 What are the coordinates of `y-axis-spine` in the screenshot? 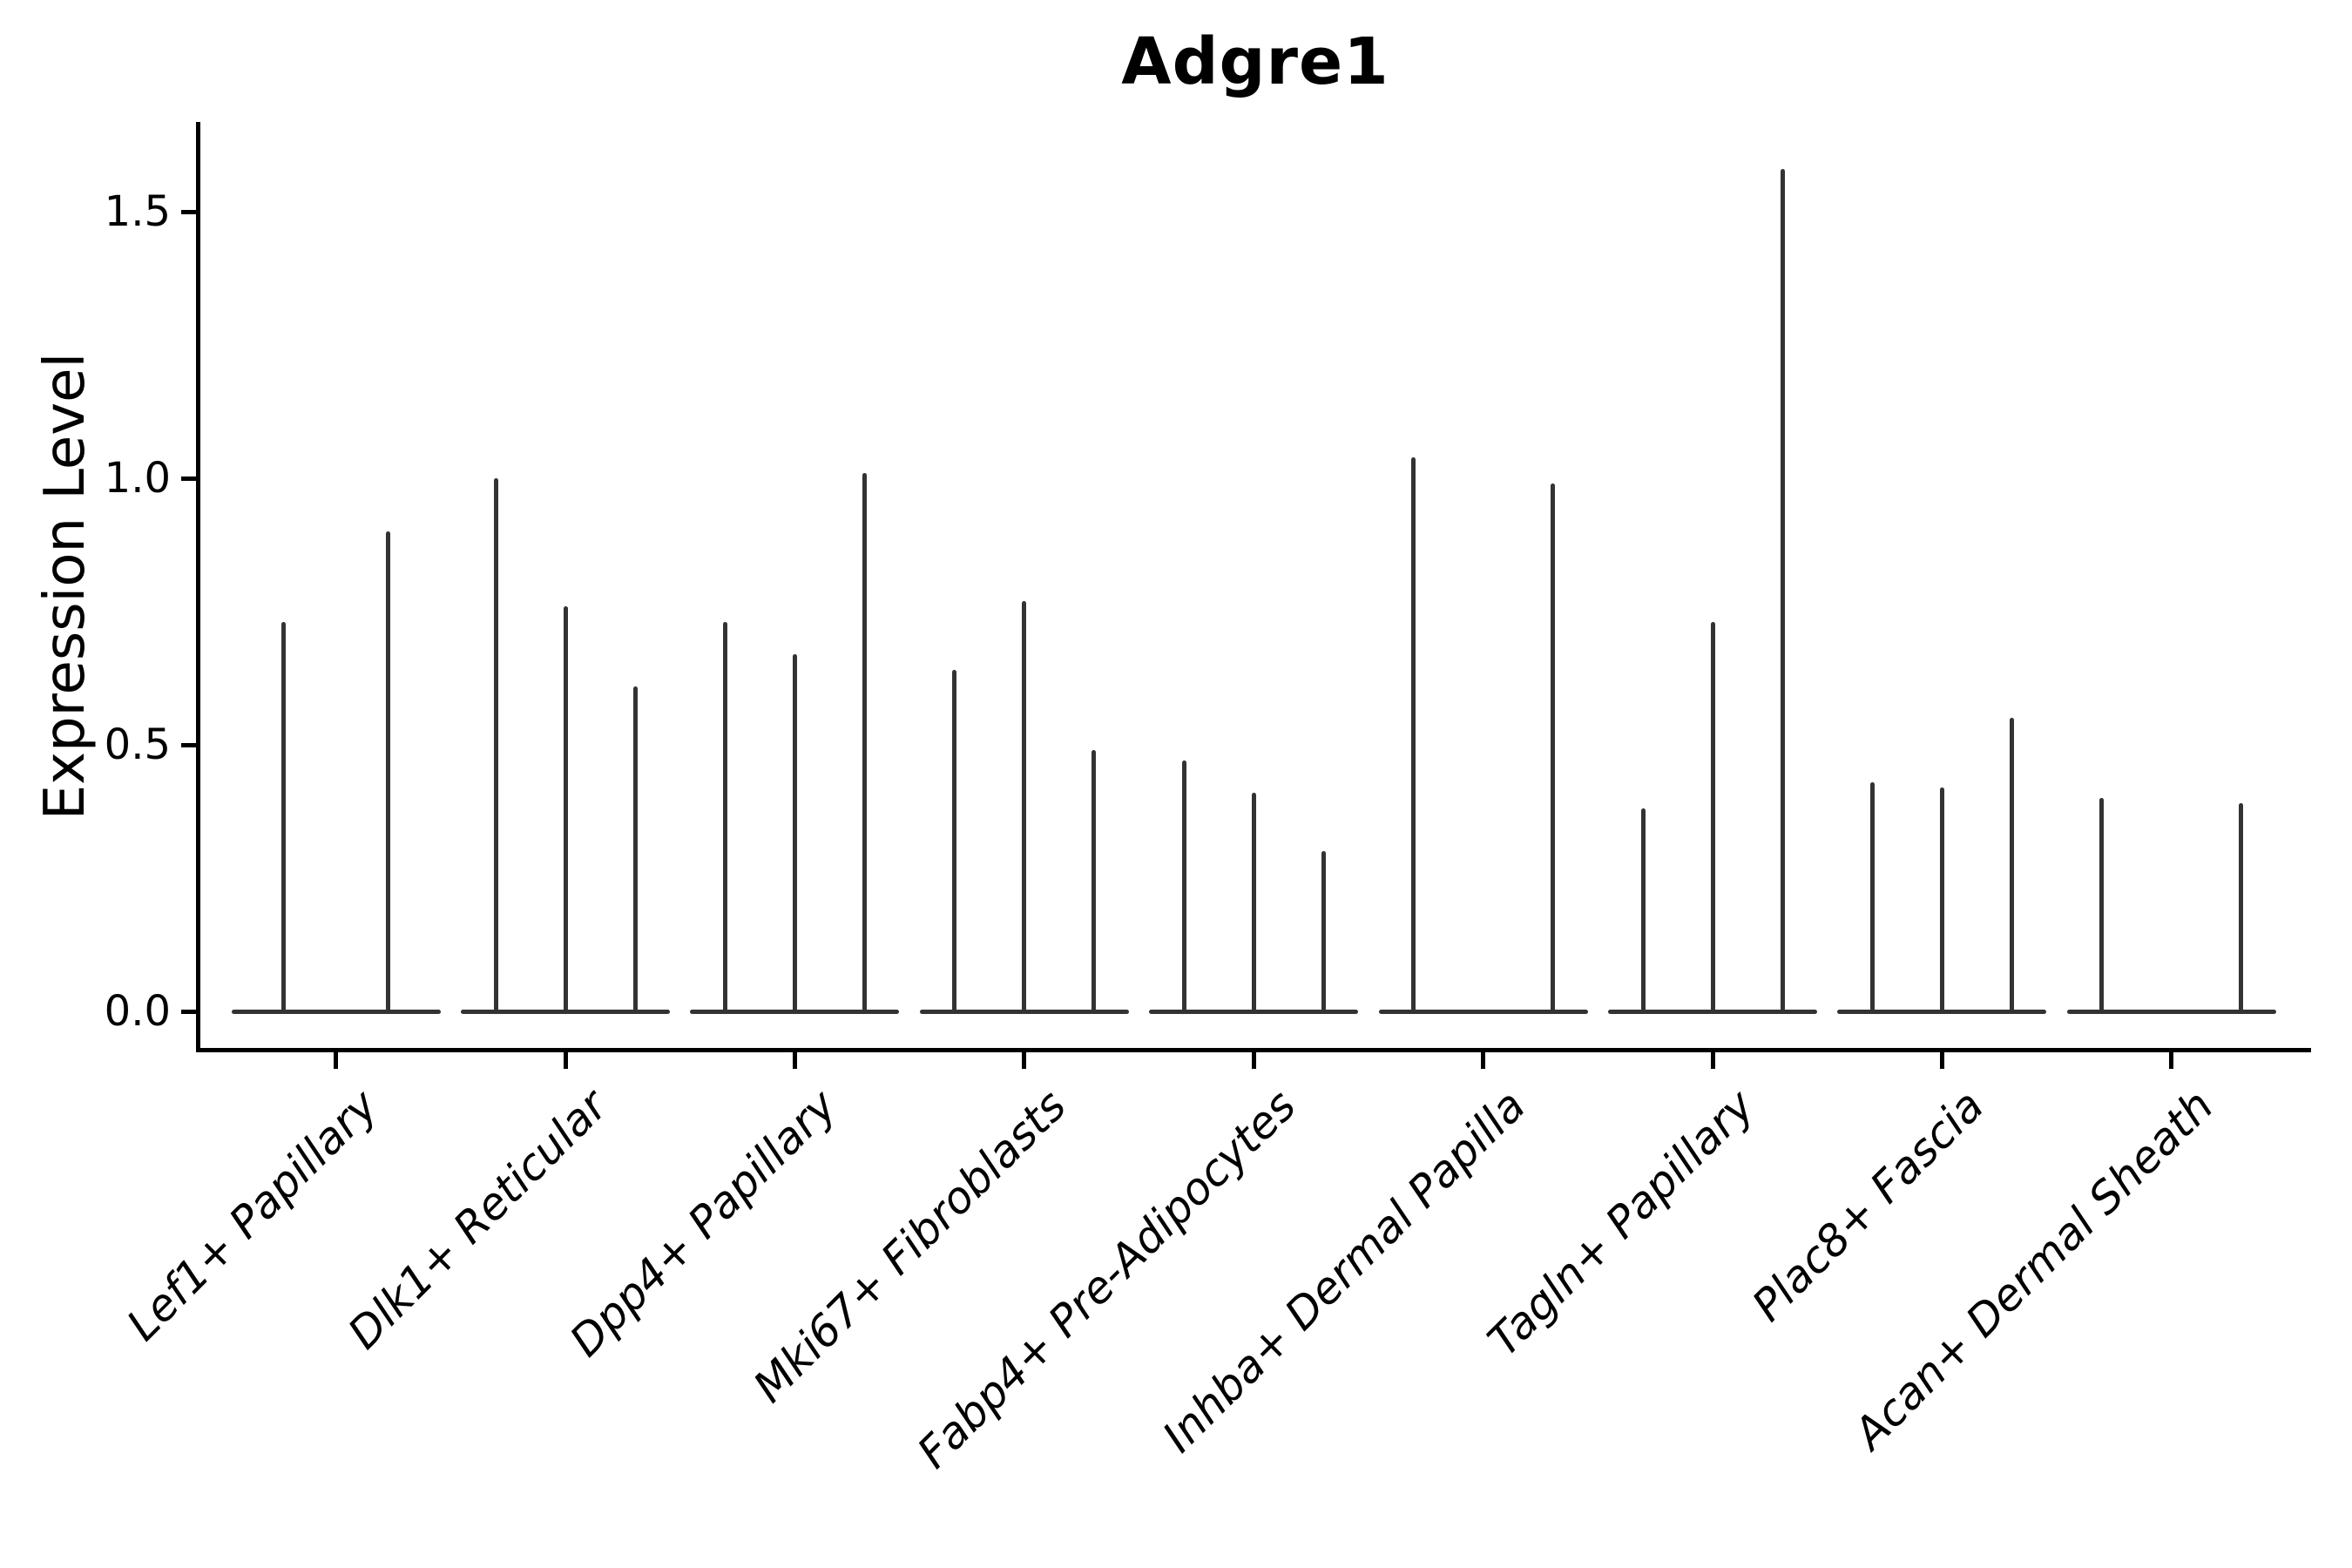 It's located at (198, 587).